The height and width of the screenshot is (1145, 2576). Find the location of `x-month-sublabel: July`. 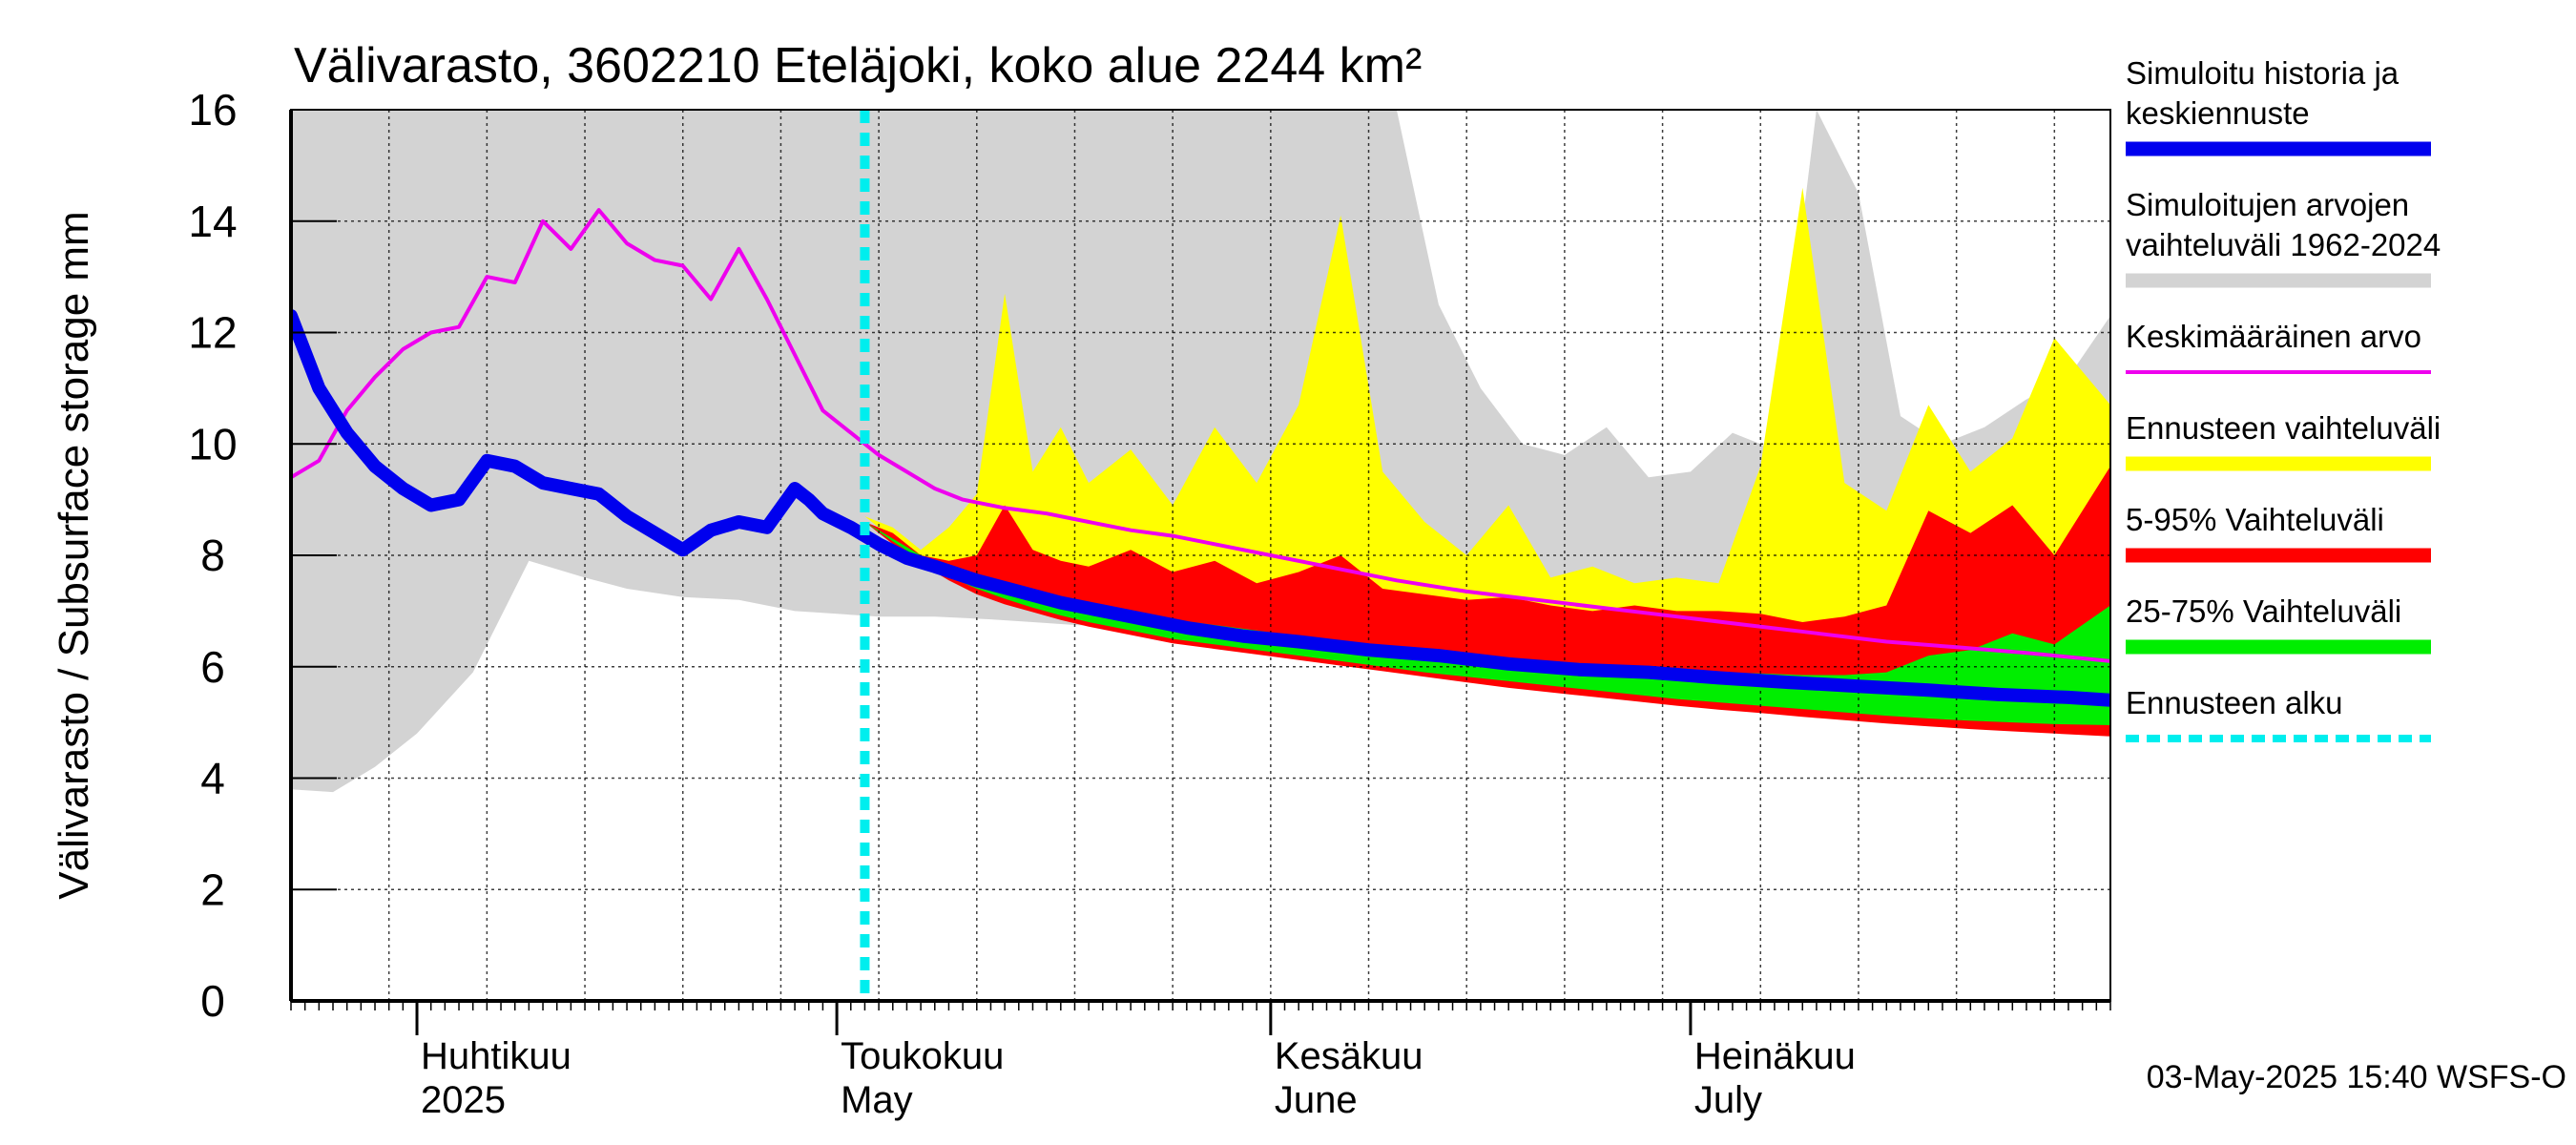

x-month-sublabel: July is located at coordinates (1728, 1100).